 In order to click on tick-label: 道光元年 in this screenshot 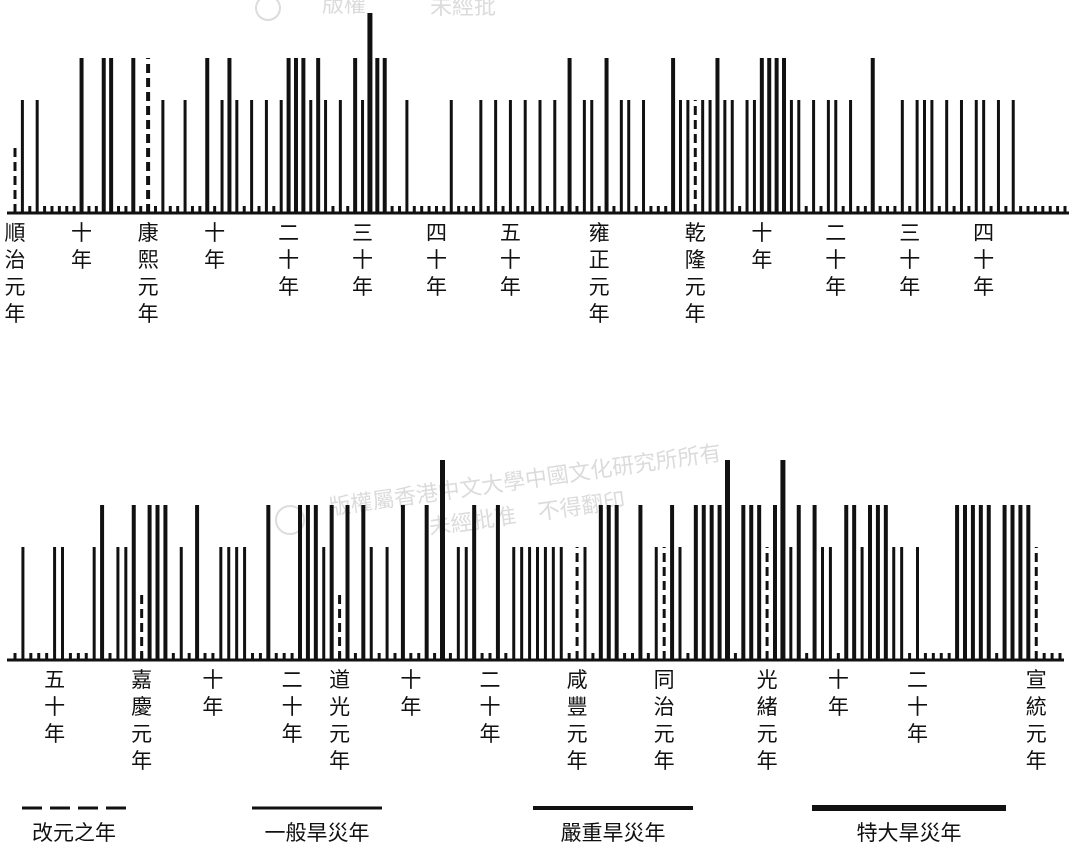, I will do `click(339, 720)`.